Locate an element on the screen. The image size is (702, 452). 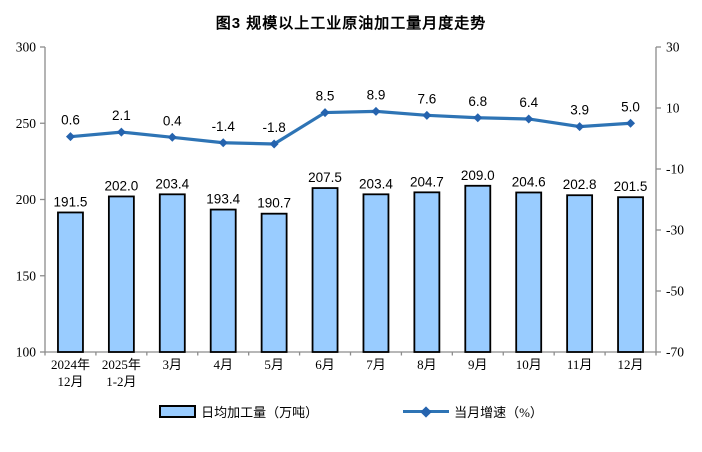
x-axis-label: 6月 is located at coordinates (325, 364).